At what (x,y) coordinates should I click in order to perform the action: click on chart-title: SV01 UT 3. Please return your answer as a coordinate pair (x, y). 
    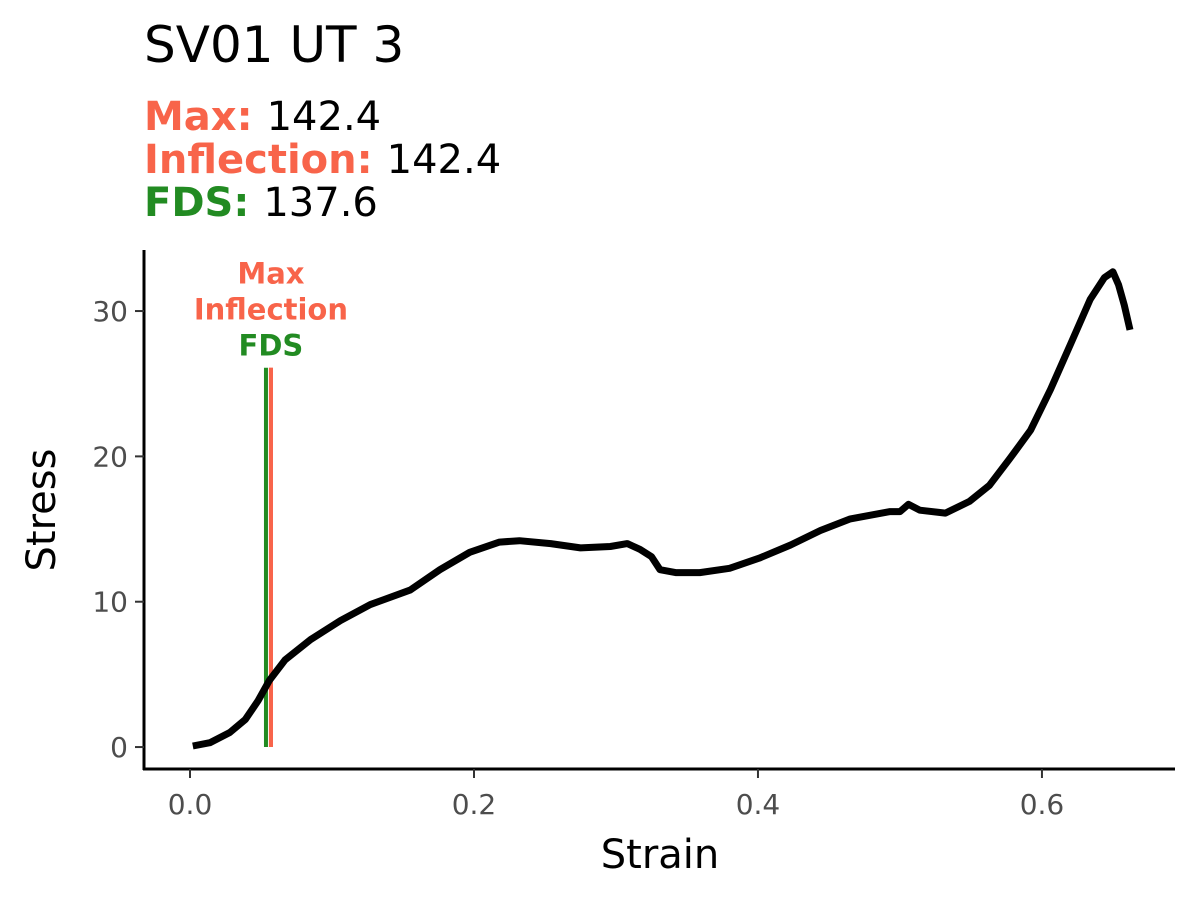
    Looking at the image, I should click on (274, 45).